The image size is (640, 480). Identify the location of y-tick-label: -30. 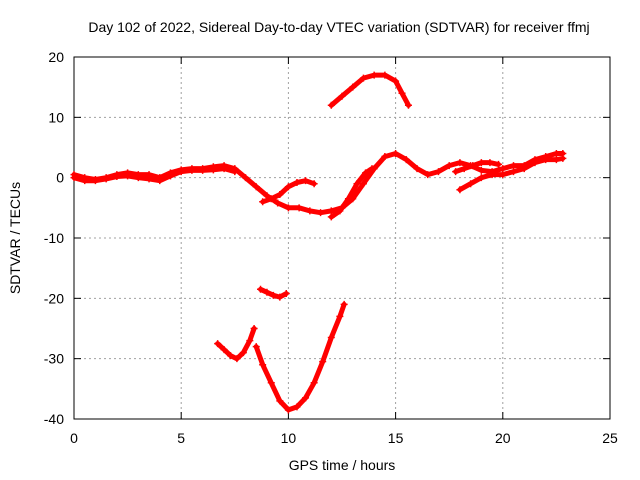
(54, 359).